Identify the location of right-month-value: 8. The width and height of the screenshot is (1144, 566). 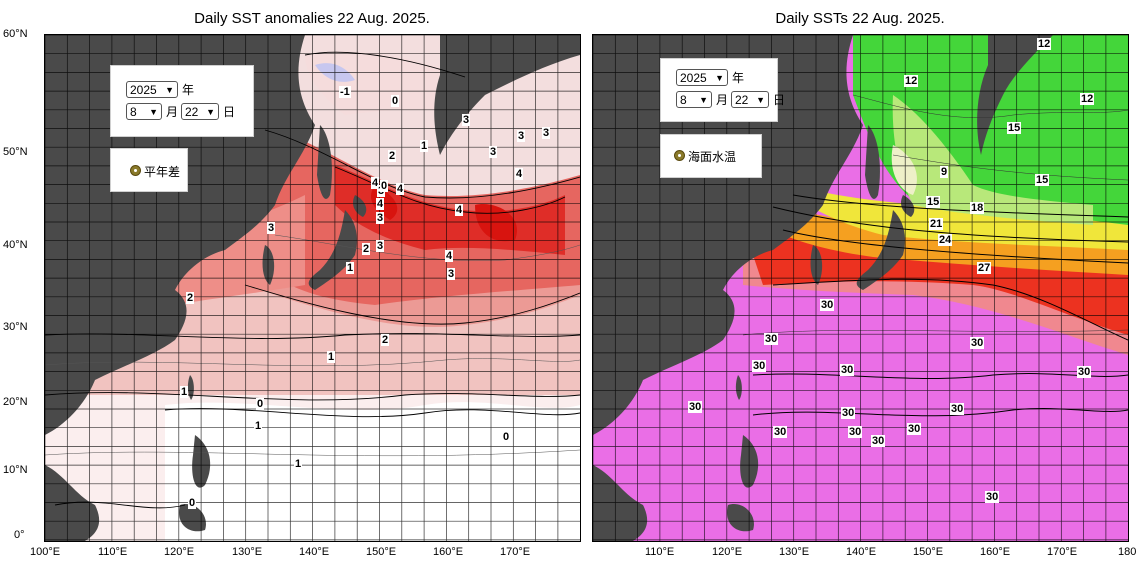
(683, 100).